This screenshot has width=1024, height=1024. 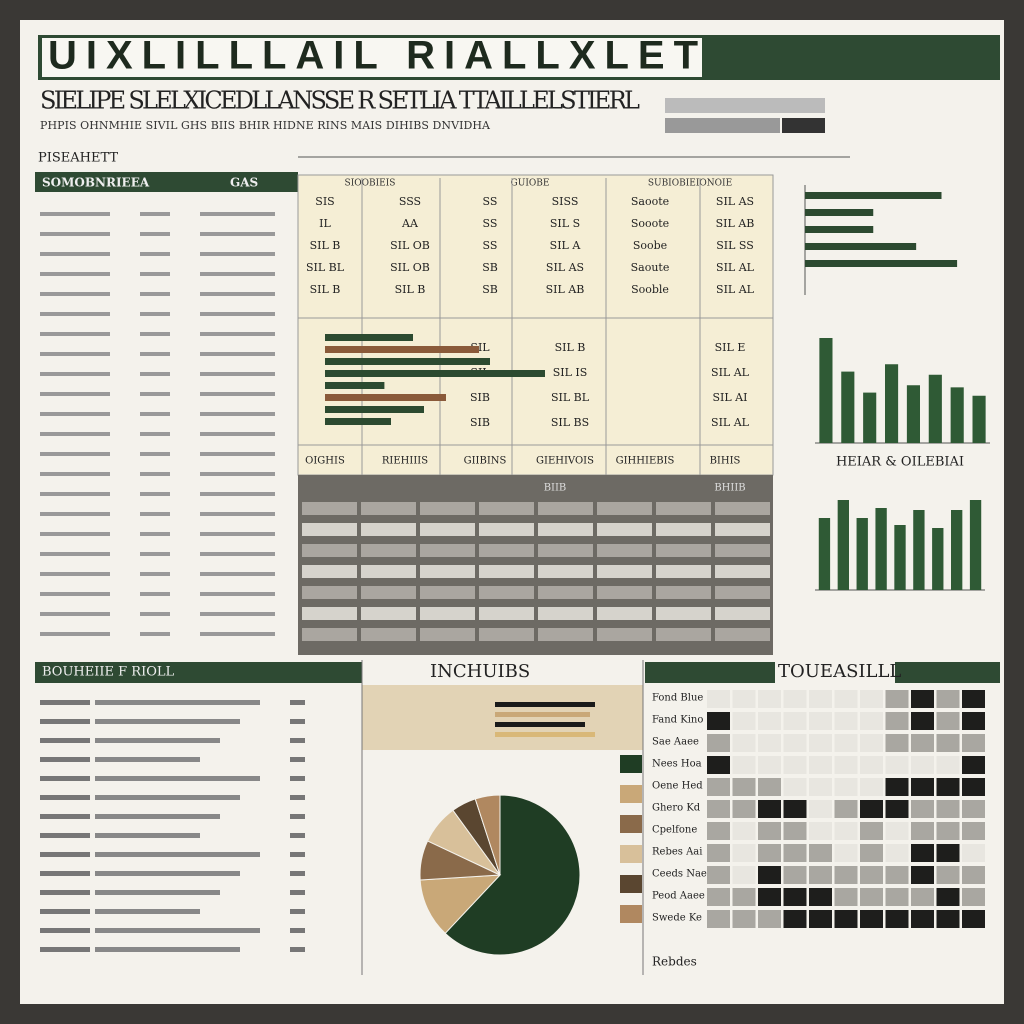 I want to click on table-cell: SIL AL, so click(x=735, y=289).